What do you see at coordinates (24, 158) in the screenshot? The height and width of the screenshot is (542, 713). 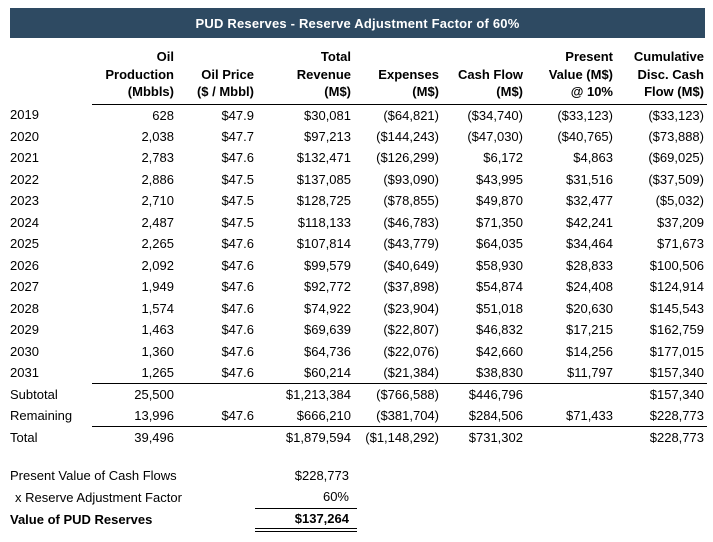 I see `row-label: 2021` at bounding box center [24, 158].